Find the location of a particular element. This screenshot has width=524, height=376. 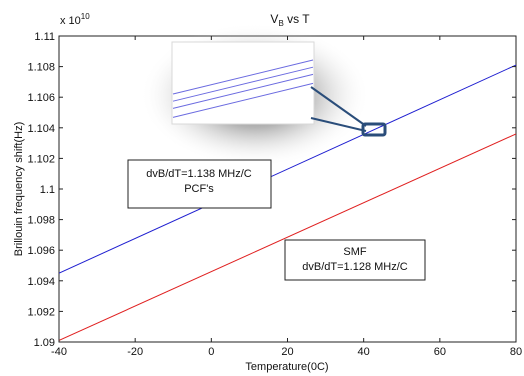

y-tick-label: 1.102 is located at coordinates (41, 159).